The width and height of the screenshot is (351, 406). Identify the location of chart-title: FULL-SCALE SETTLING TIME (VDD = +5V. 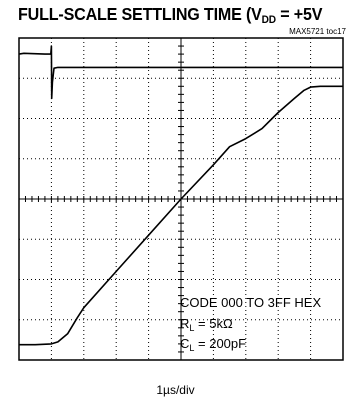
(170, 15).